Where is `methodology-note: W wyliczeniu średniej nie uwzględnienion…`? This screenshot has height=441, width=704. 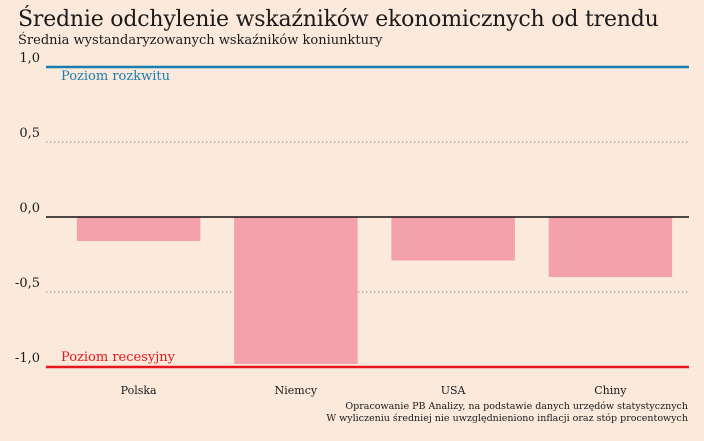 methodology-note: W wyliczeniu średniej nie uwzględnienion… is located at coordinates (507, 418).